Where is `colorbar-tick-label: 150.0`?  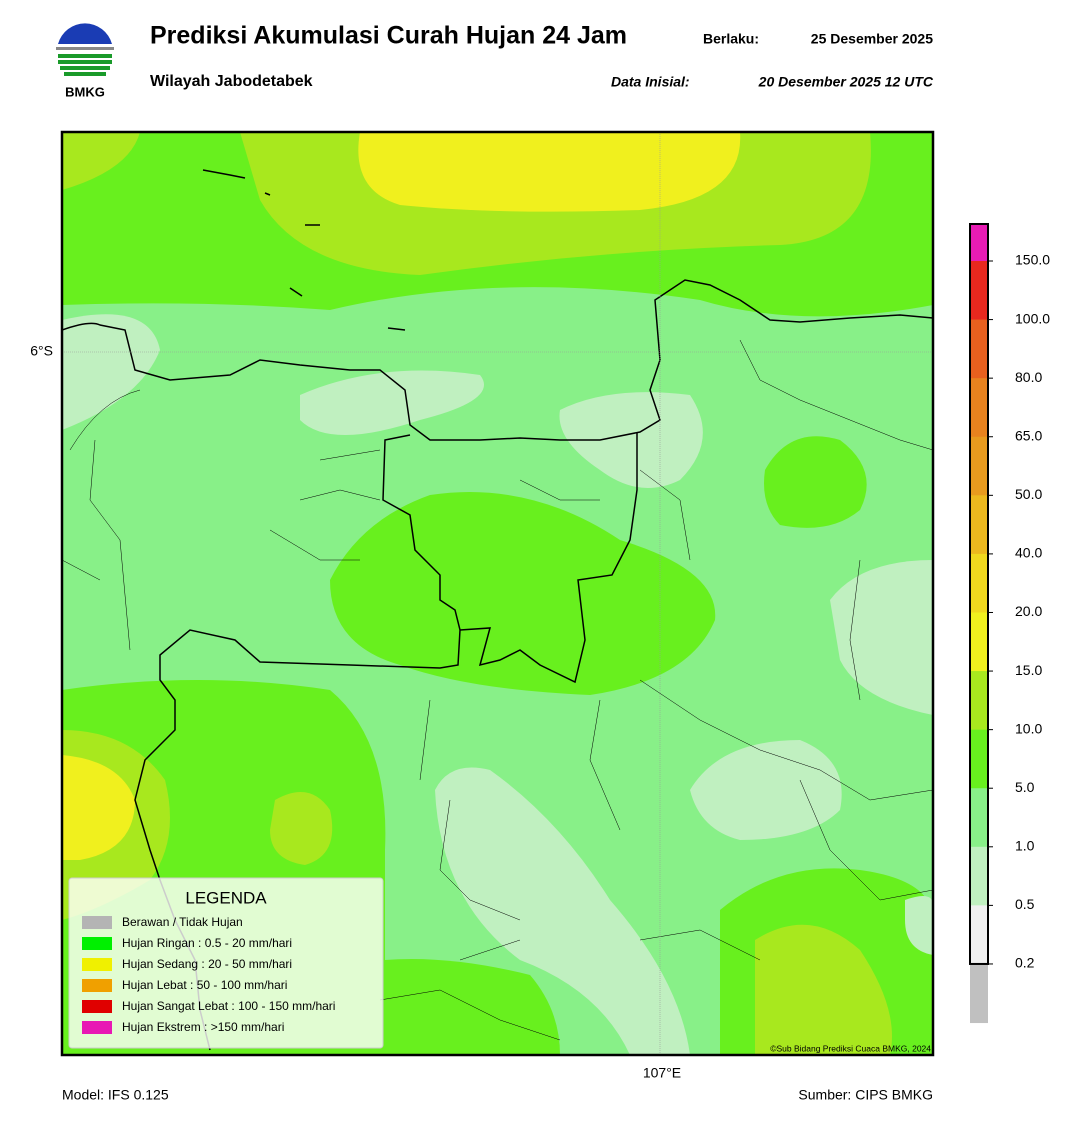 colorbar-tick-label: 150.0 is located at coordinates (1032, 260).